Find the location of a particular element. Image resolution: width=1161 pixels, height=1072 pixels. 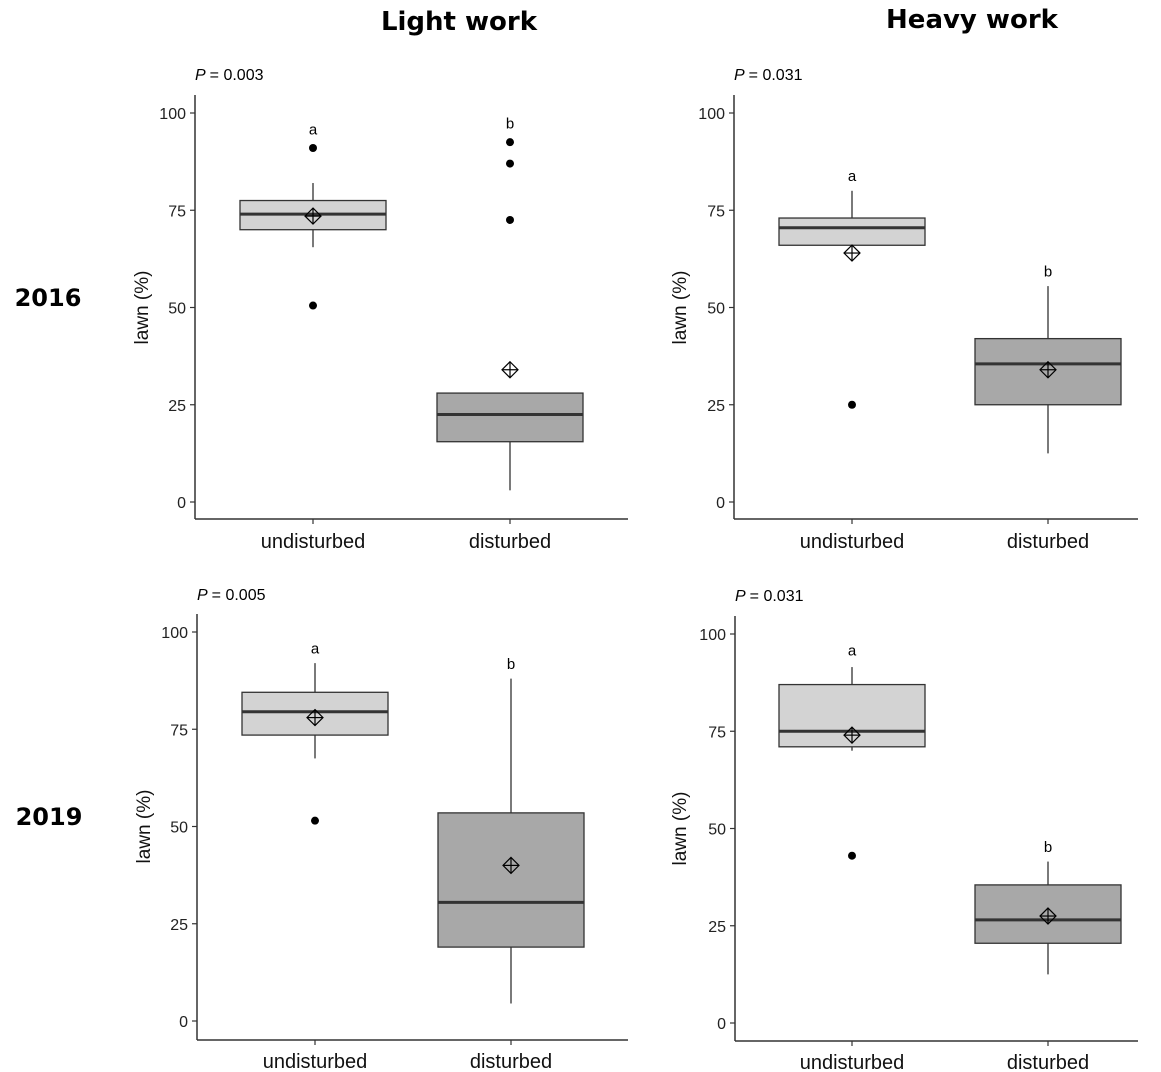

column-title-light-work: Light work is located at coordinates (459, 22).